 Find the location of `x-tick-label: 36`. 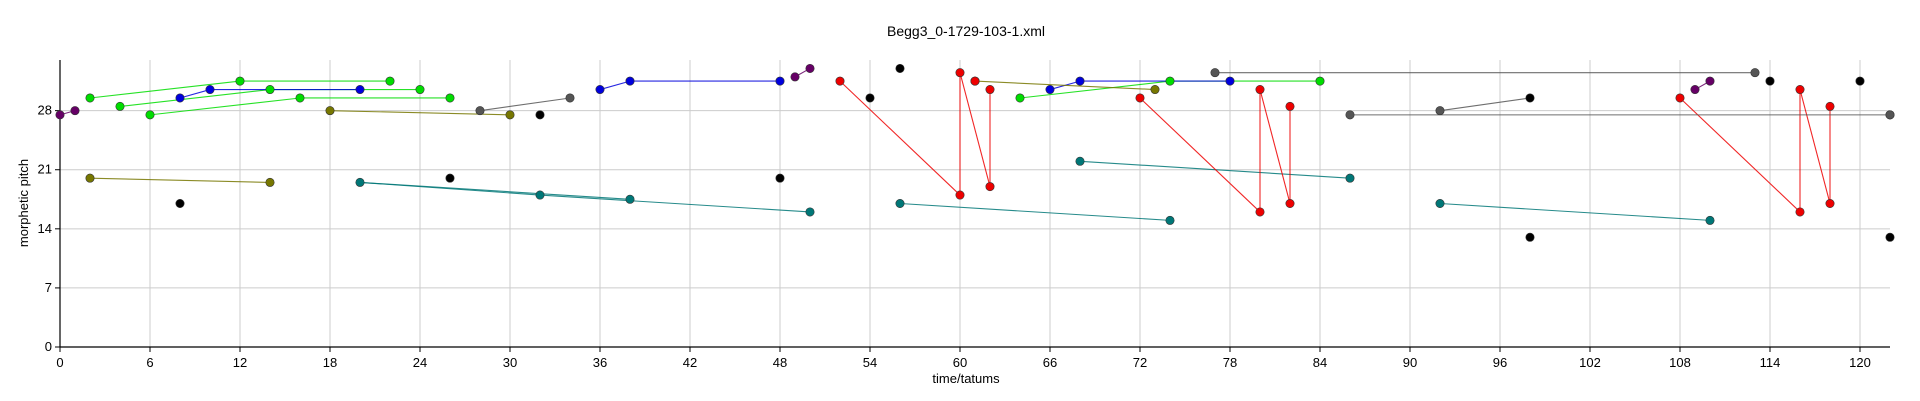

x-tick-label: 36 is located at coordinates (600, 362).